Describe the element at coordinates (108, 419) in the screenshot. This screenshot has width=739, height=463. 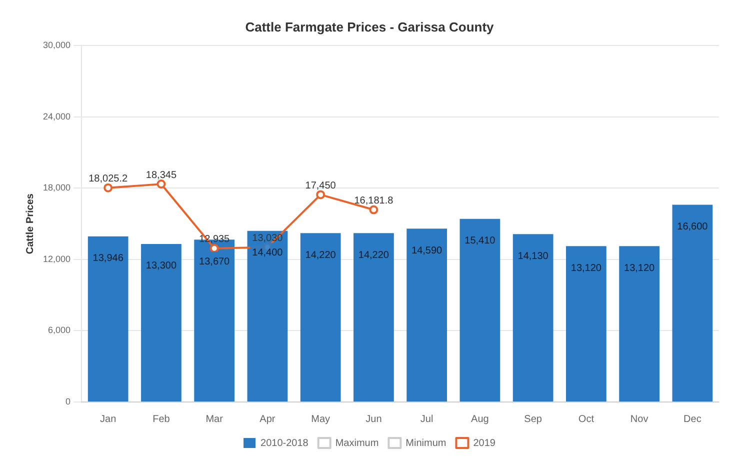
I see `x-tick-label: Jan` at that location.